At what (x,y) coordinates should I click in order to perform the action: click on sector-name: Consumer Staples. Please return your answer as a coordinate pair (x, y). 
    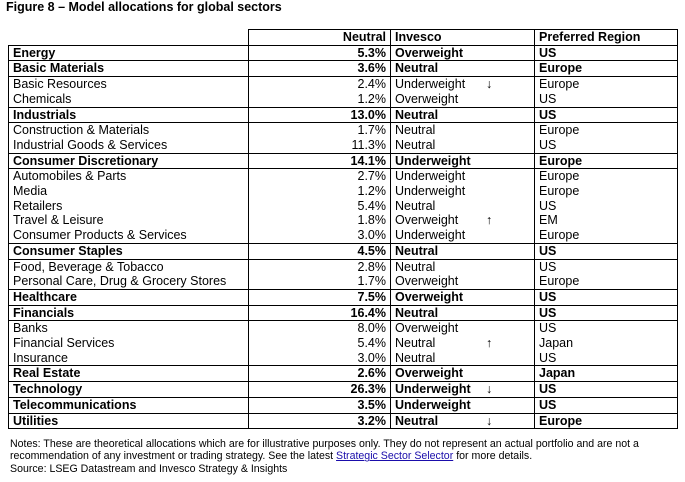
    Looking at the image, I should click on (128, 251).